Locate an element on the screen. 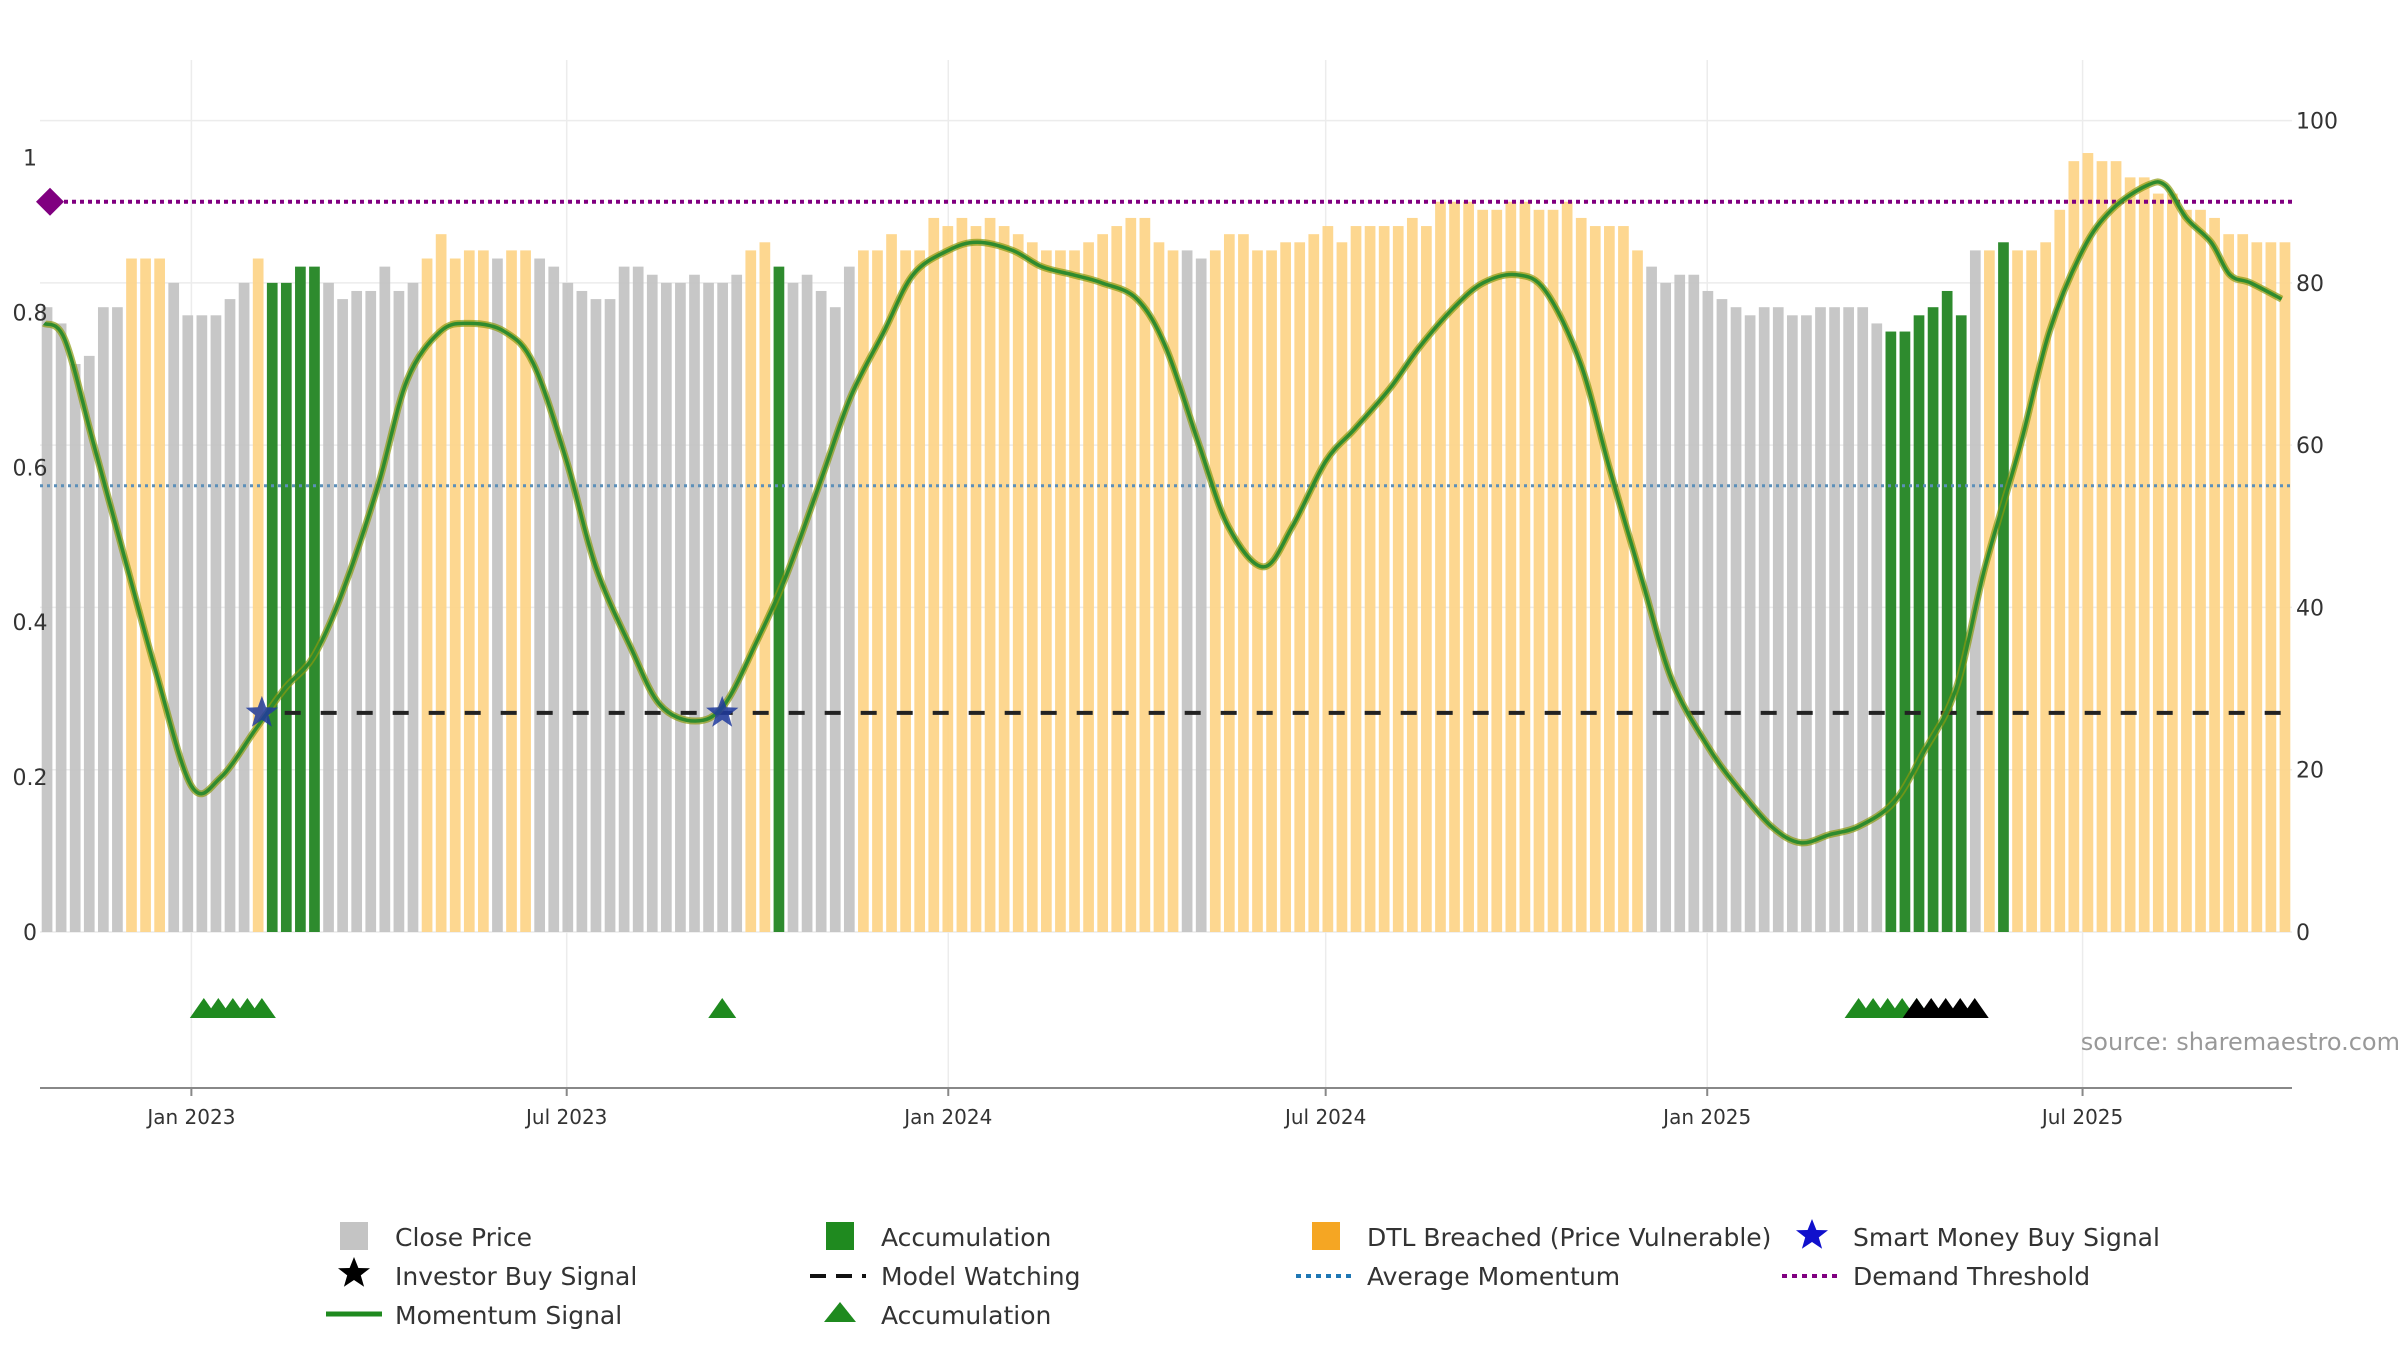  left-tick-label: 1 is located at coordinates (30, 158).